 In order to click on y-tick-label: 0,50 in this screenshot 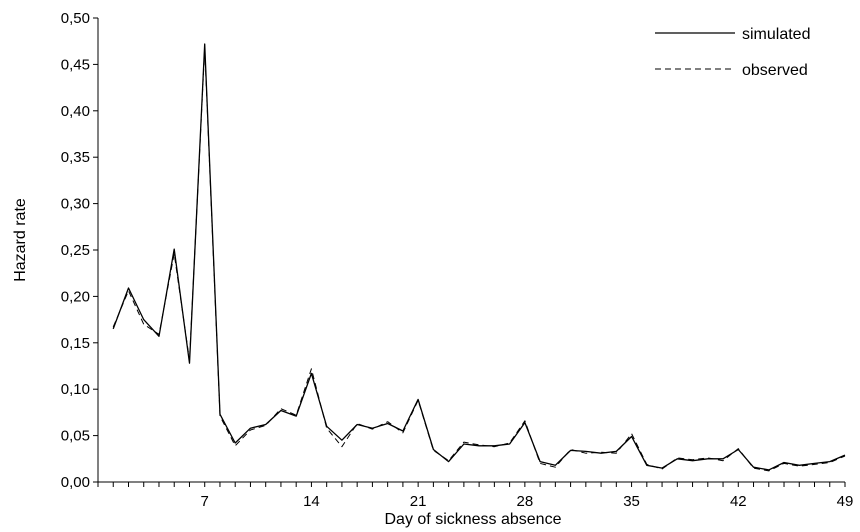, I will do `click(75, 18)`.